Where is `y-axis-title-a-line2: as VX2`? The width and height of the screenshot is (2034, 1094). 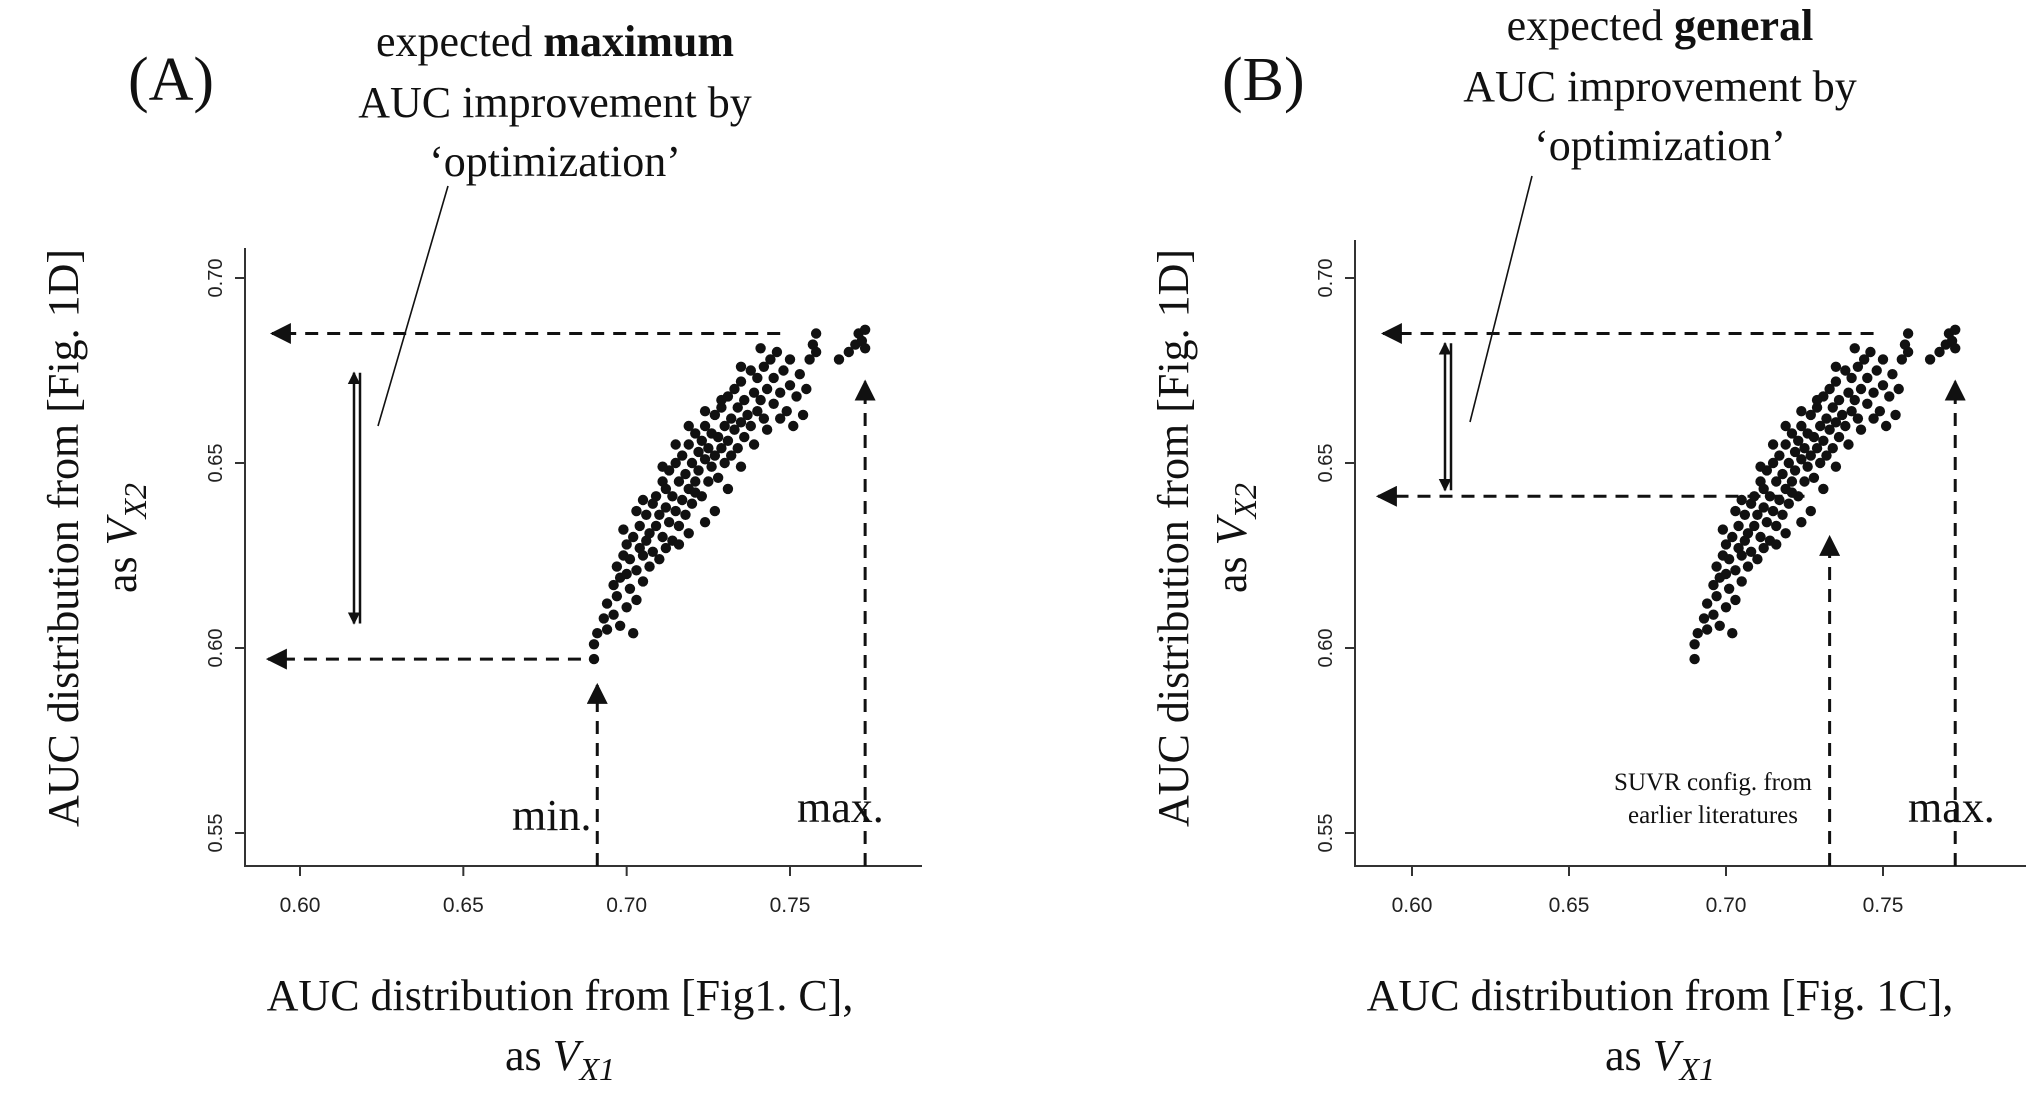 y-axis-title-a-line2: as VX2 is located at coordinates (125, 538).